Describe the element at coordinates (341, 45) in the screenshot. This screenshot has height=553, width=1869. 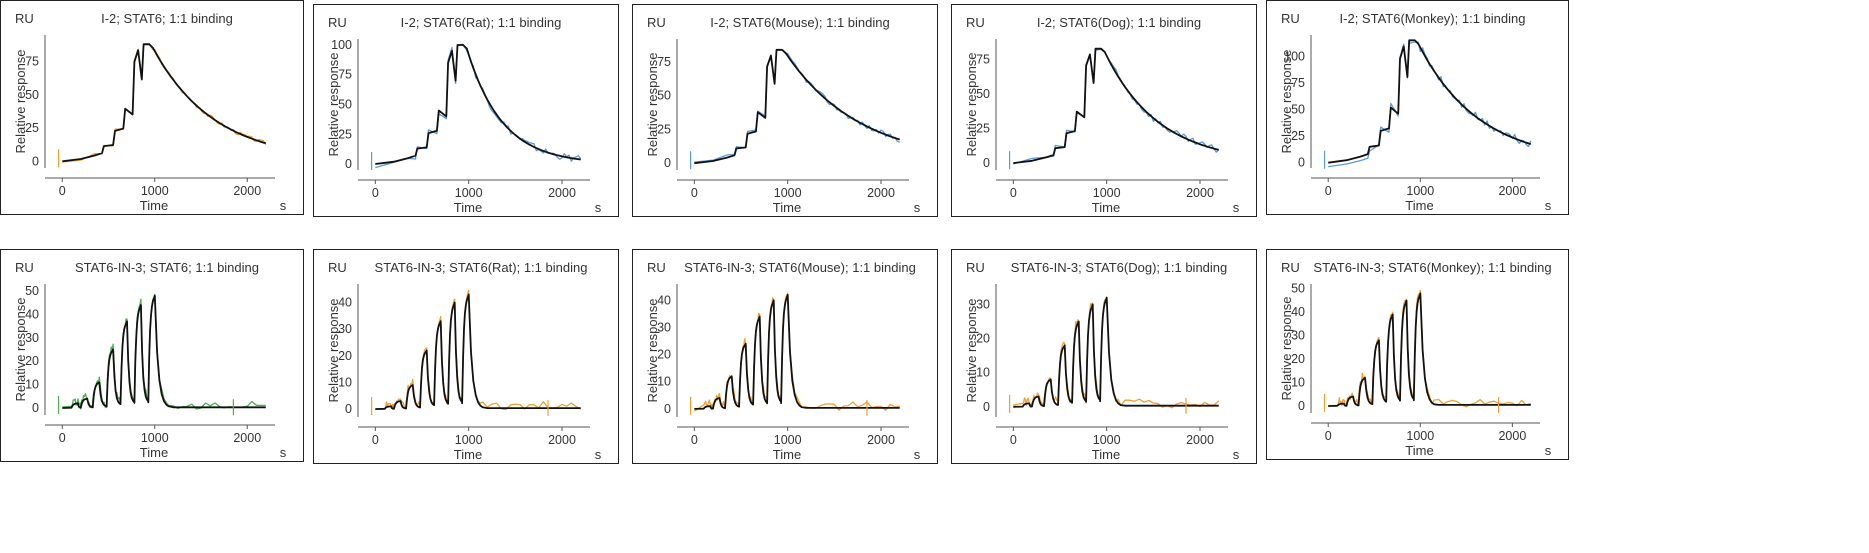
I see `y-tick-label: 100` at that location.